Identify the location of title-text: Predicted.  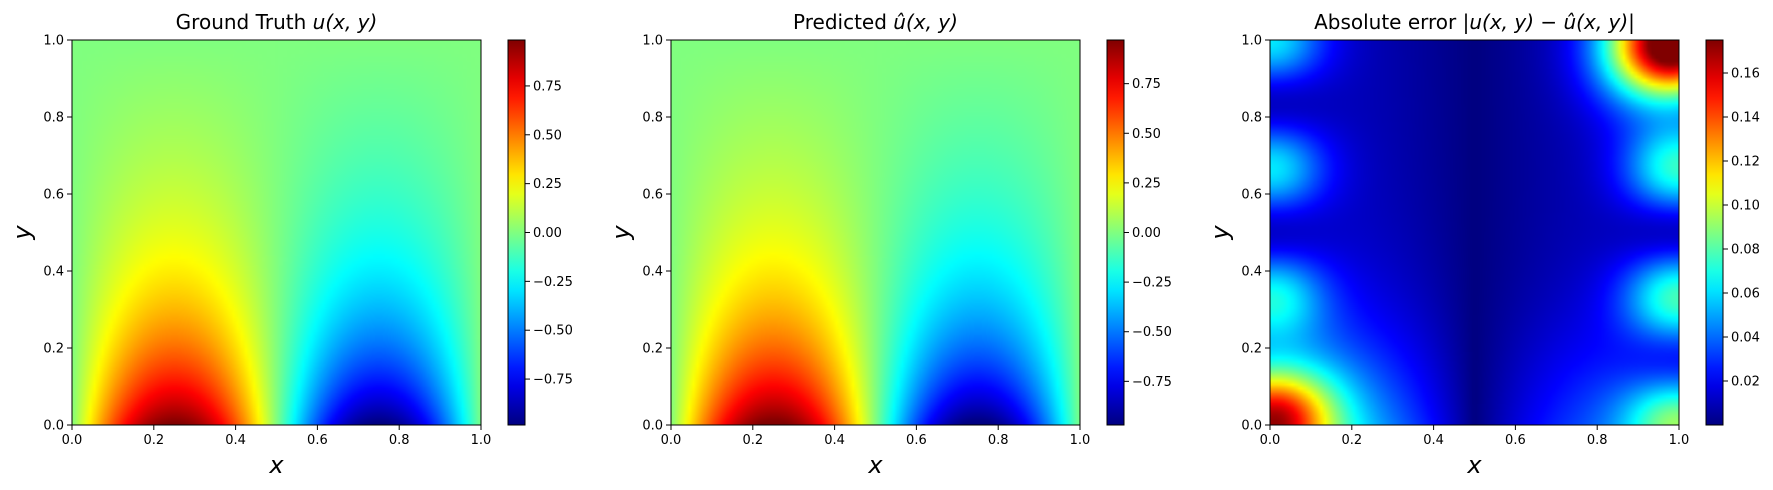
(843, 22).